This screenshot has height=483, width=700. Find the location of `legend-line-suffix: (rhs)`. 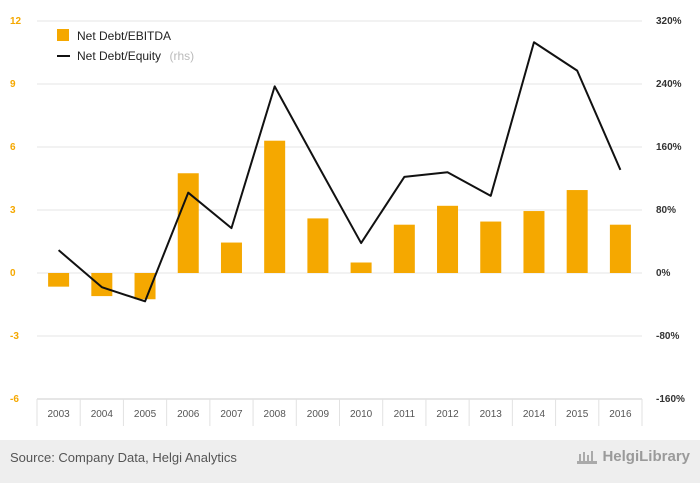

legend-line-suffix: (rhs) is located at coordinates (182, 56).